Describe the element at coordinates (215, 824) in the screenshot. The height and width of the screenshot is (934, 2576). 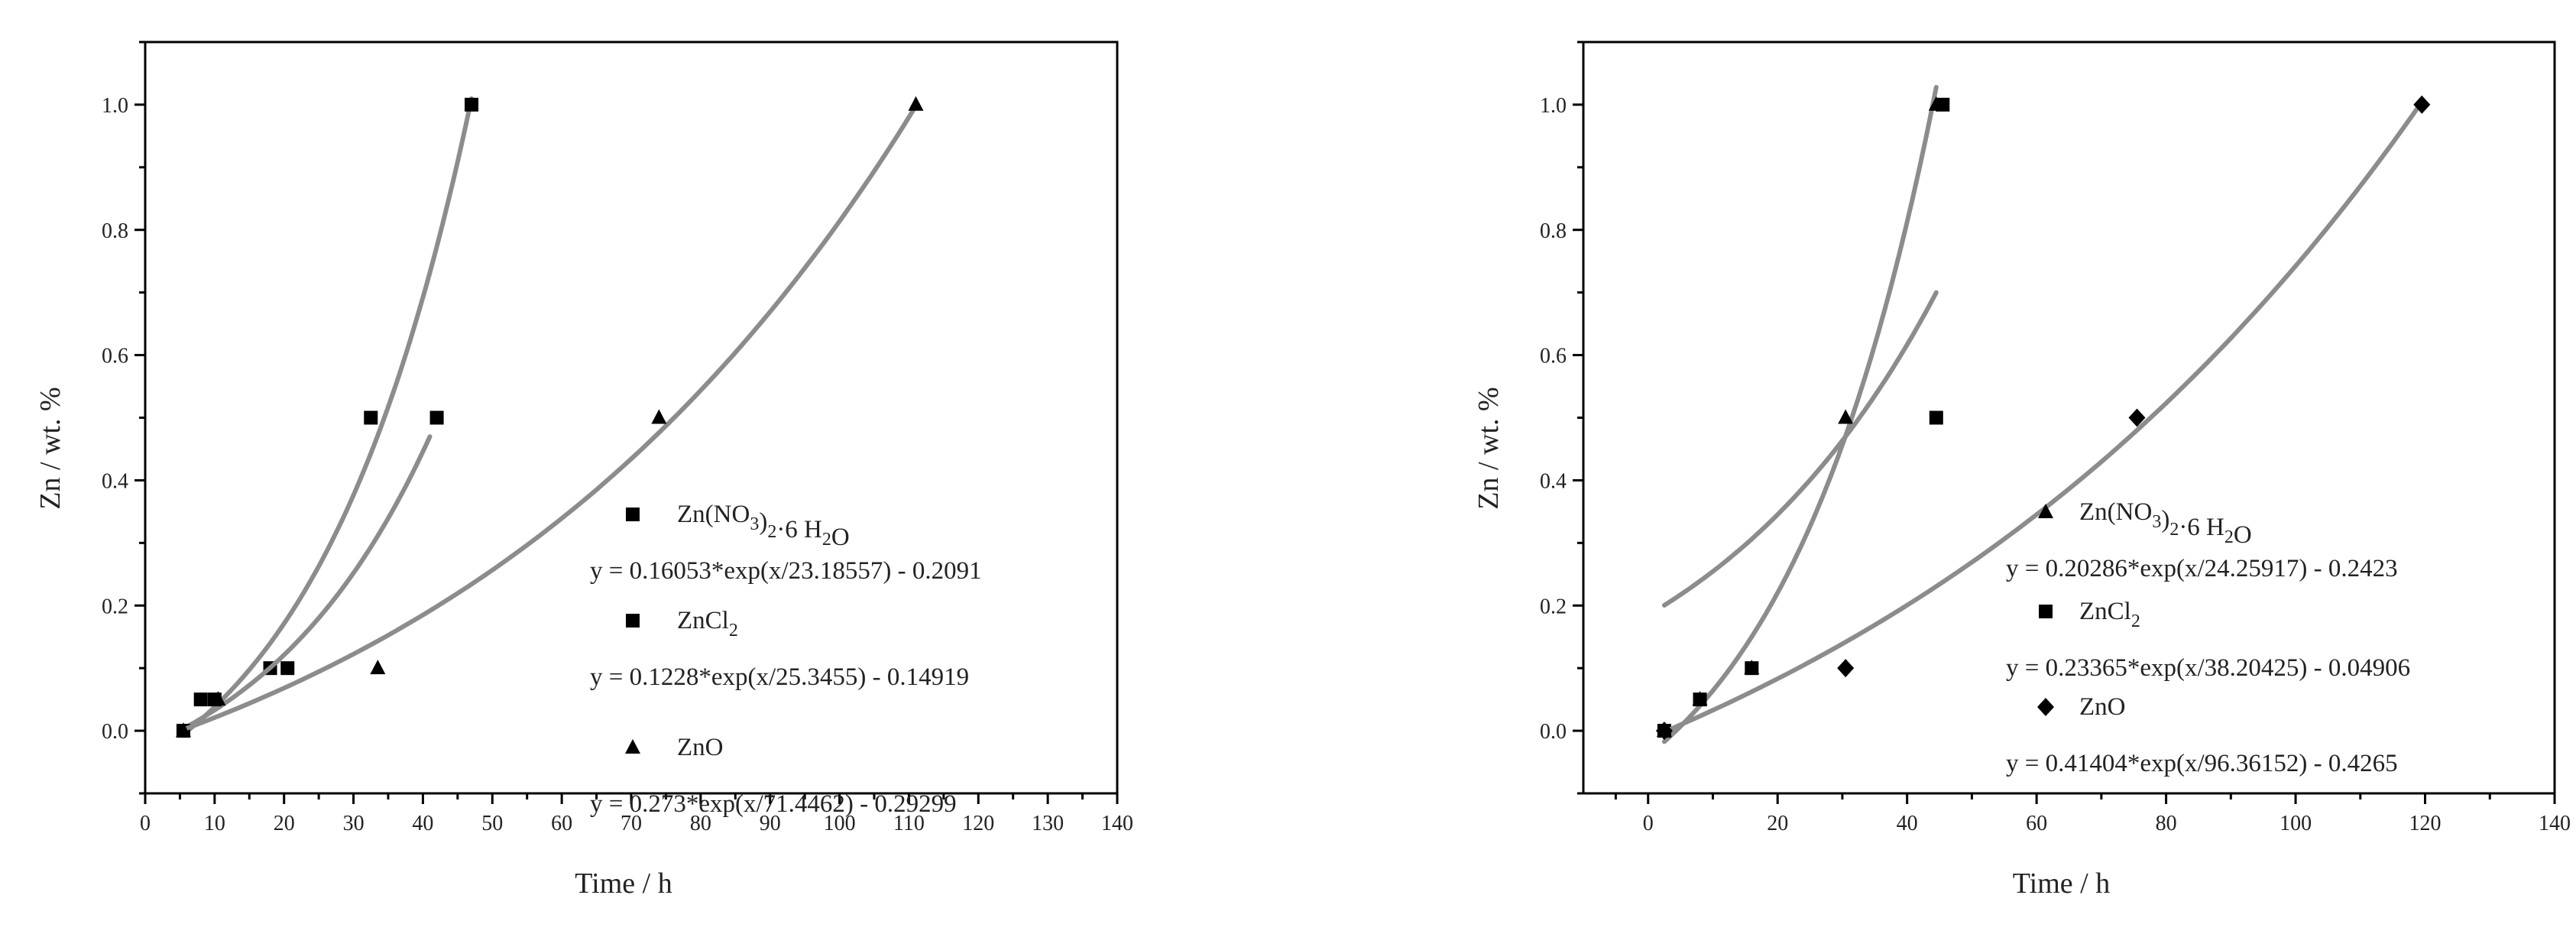
I see `x-tick-label: 10` at that location.